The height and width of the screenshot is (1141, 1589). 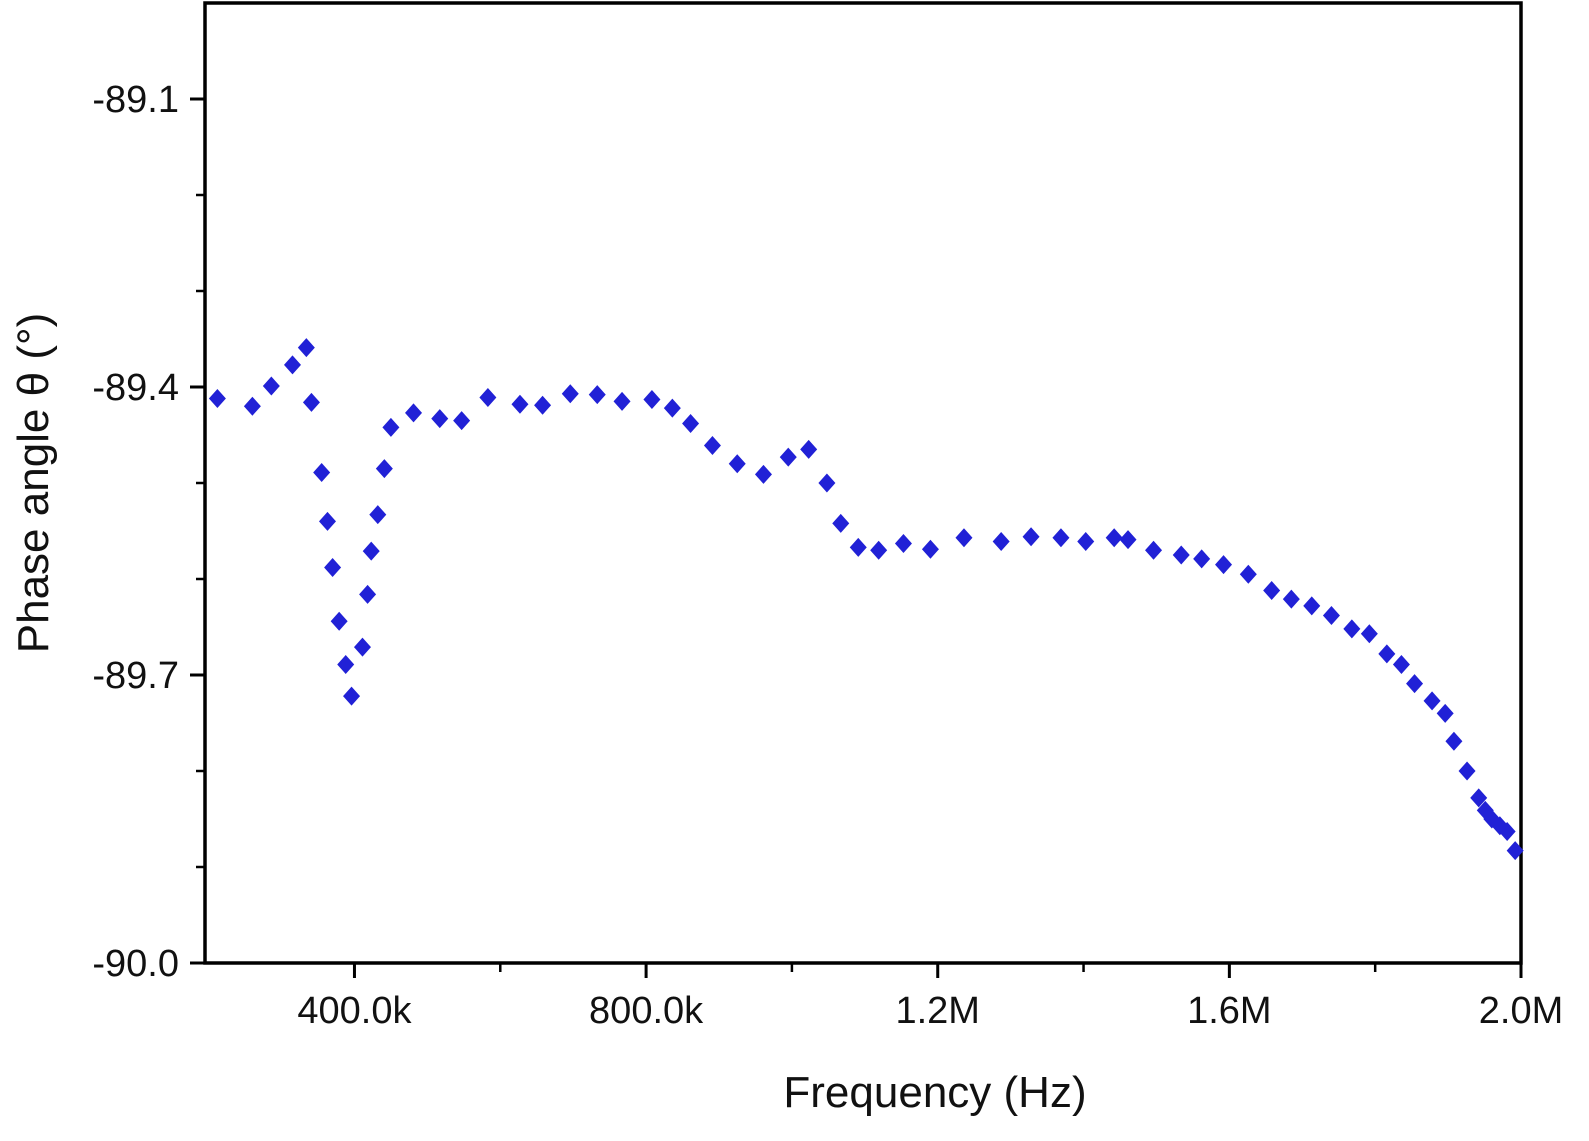 What do you see at coordinates (1229, 1011) in the screenshot?
I see `x-tick-label: 1.6M` at bounding box center [1229, 1011].